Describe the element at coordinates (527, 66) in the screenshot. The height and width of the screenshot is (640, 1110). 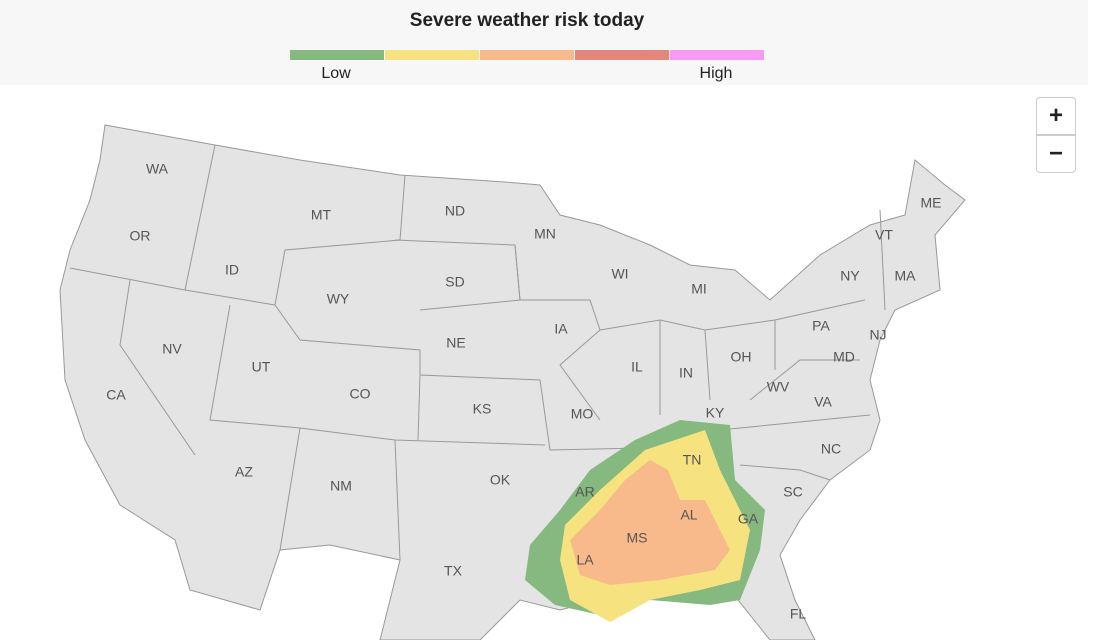
I see `legend: Low High` at that location.